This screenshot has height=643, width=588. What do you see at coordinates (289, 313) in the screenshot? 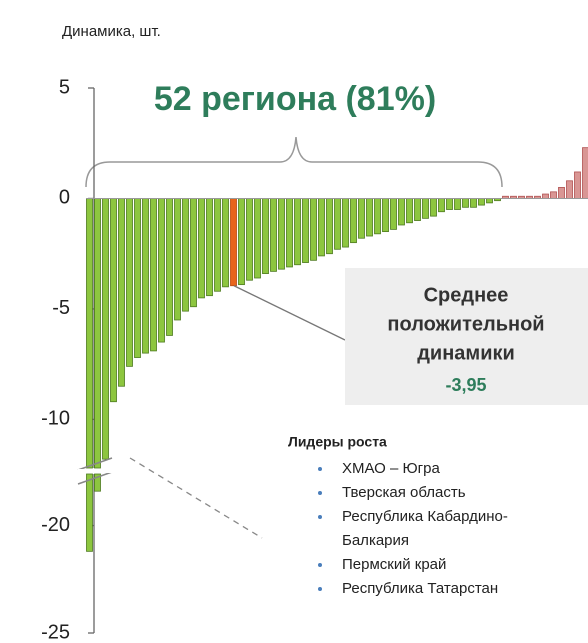
I see `callout-line` at bounding box center [289, 313].